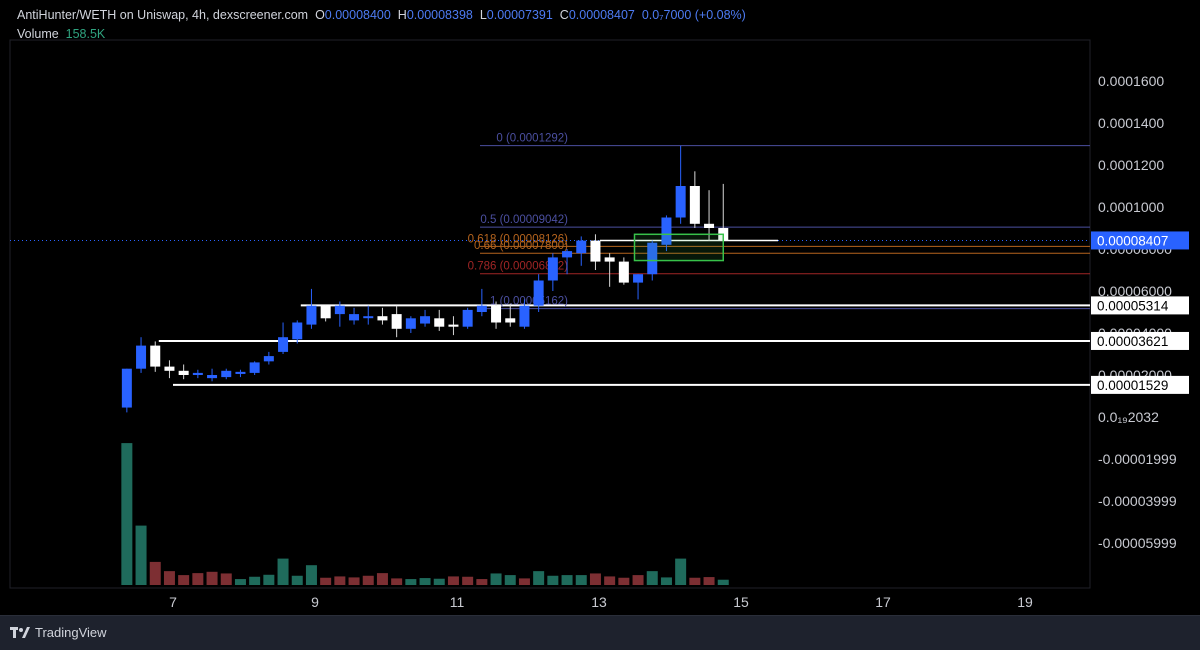 This screenshot has height=650, width=1200. What do you see at coordinates (529, 302) in the screenshot?
I see `fib-label: 1 (0.00005162)` at bounding box center [529, 302].